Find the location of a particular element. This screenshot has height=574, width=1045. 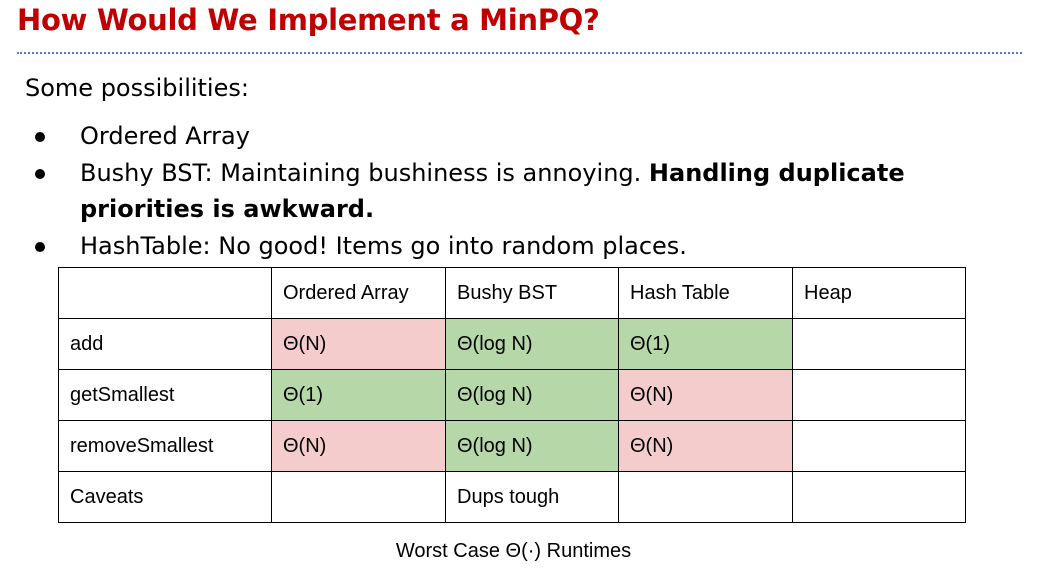

row-label-get-smallest: getSmallest is located at coordinates (165, 395).